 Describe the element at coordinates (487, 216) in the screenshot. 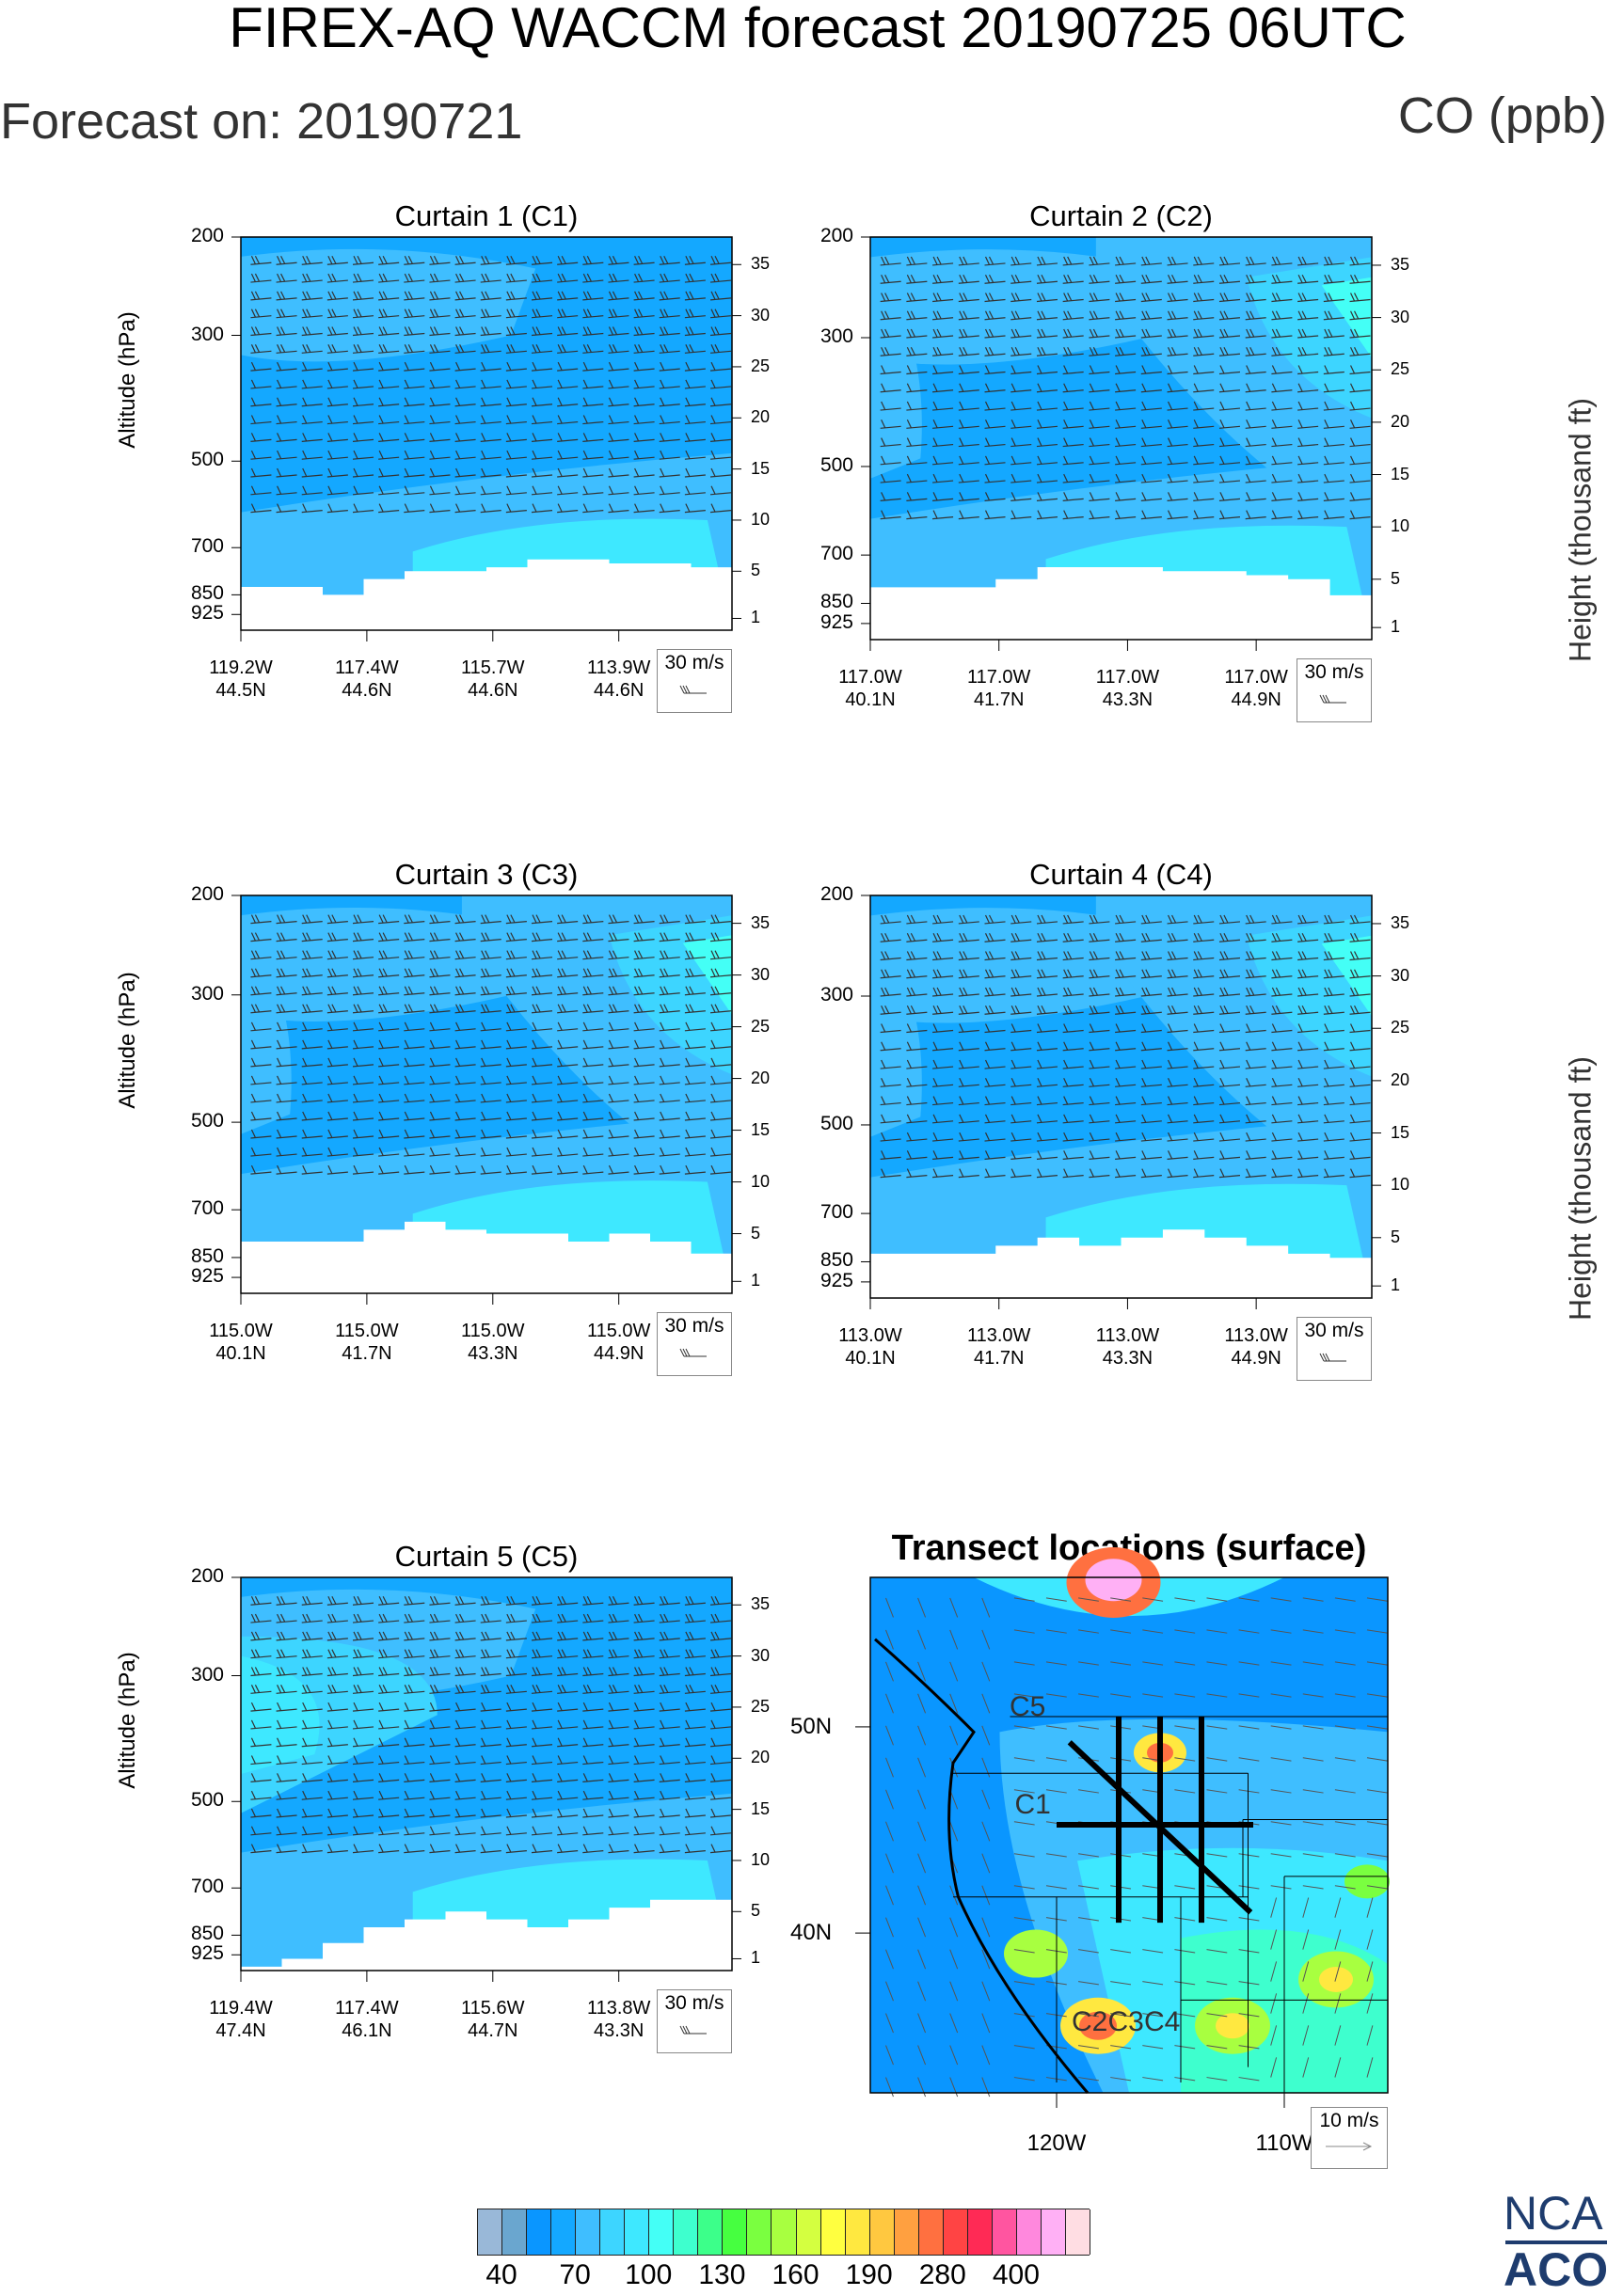

I see `panel-title: Curtain 1 (C1)` at that location.